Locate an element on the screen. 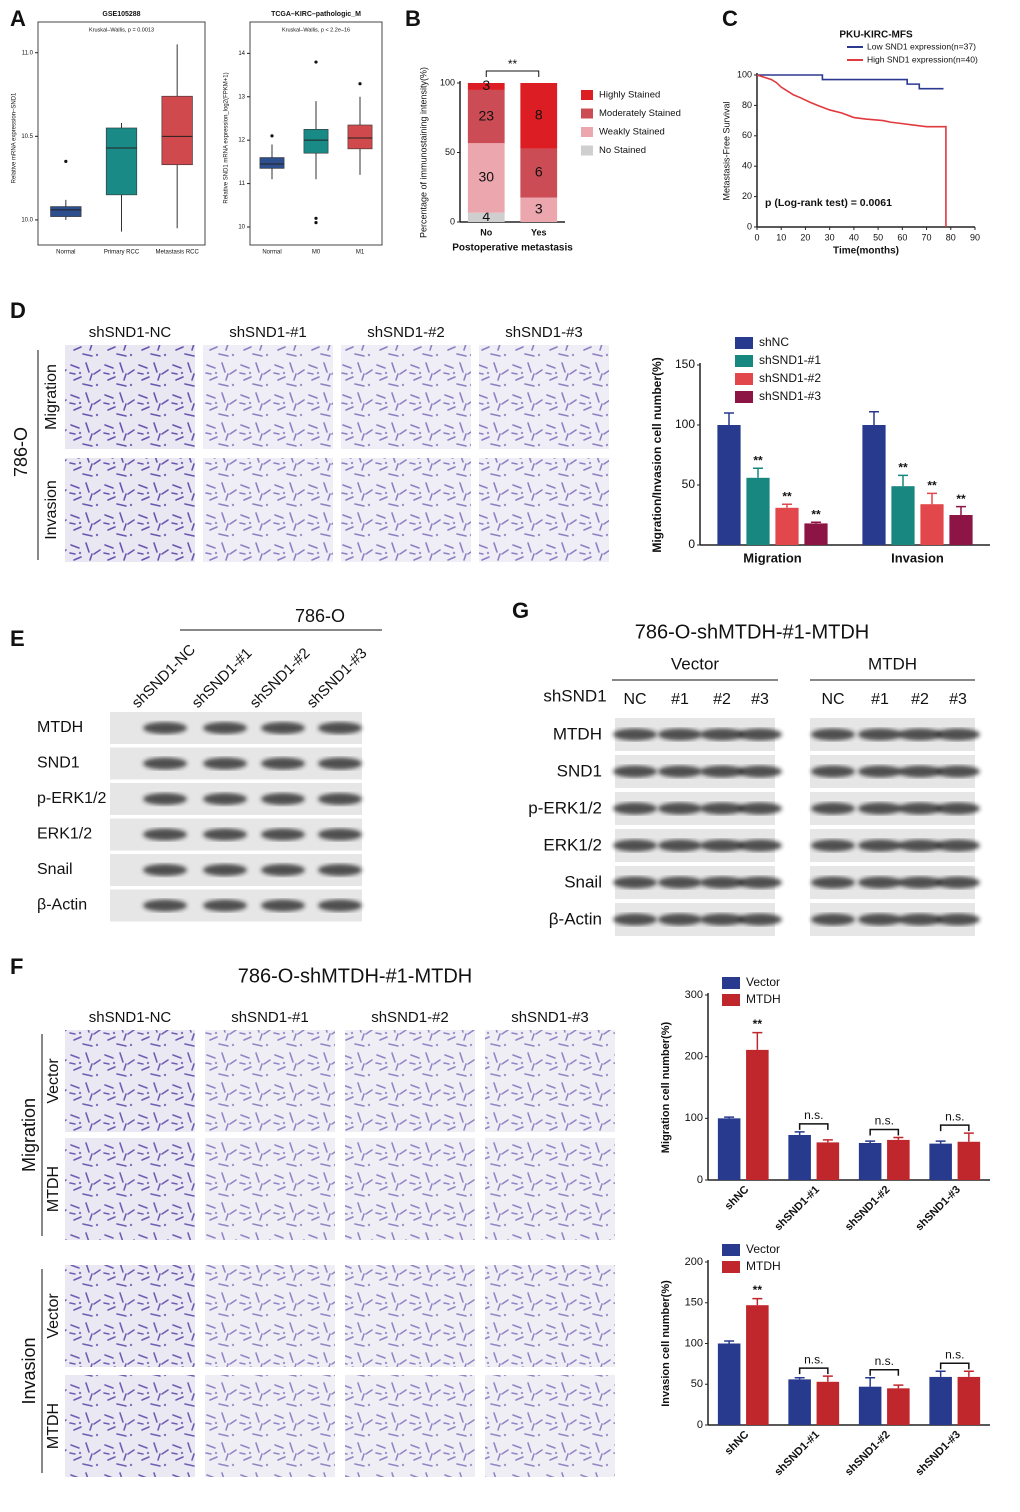 The width and height of the screenshot is (1020, 1512). legend-label: Low SND1 expression(n=37) is located at coordinates (921, 46).